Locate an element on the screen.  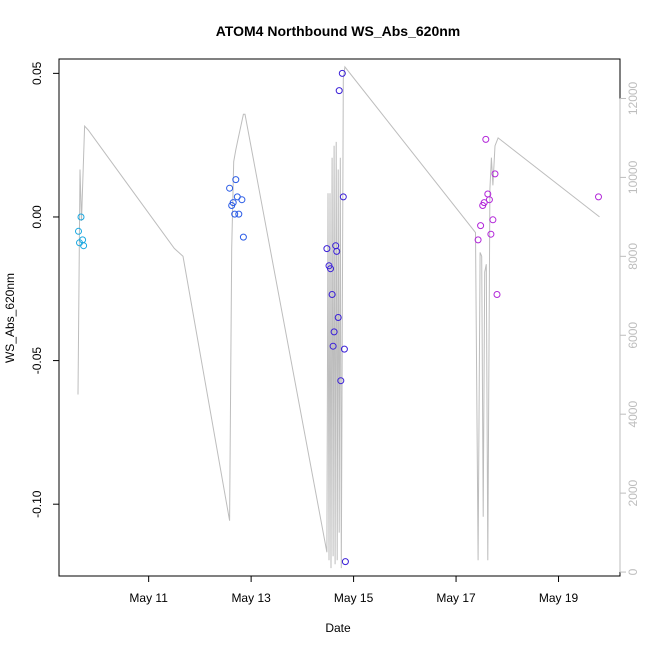
y-tick-label: -0.05 is located at coordinates (37, 361).